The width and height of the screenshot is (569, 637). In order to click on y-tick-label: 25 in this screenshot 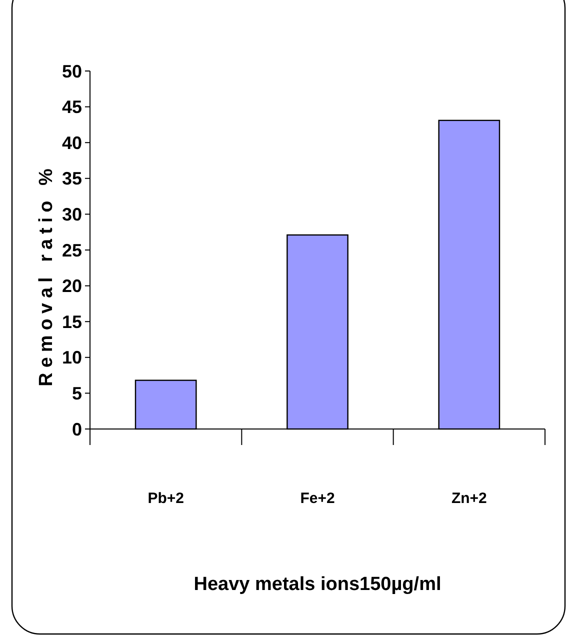, I will do `click(72, 250)`.